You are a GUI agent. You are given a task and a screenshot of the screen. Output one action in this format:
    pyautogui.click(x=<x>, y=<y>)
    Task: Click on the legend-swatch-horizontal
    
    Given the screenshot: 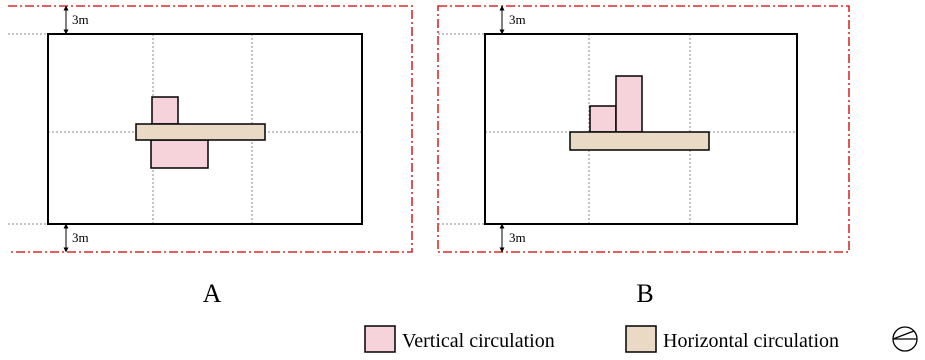 What is the action you would take?
    pyautogui.click(x=641, y=339)
    